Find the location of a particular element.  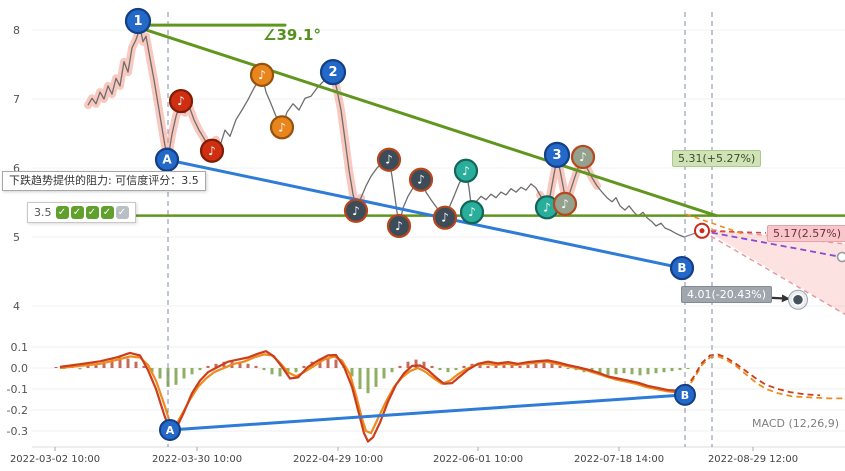

confidence-badge: 3.5 ✓ ✓ ✓ ✓ ✓ is located at coordinates (81, 212).